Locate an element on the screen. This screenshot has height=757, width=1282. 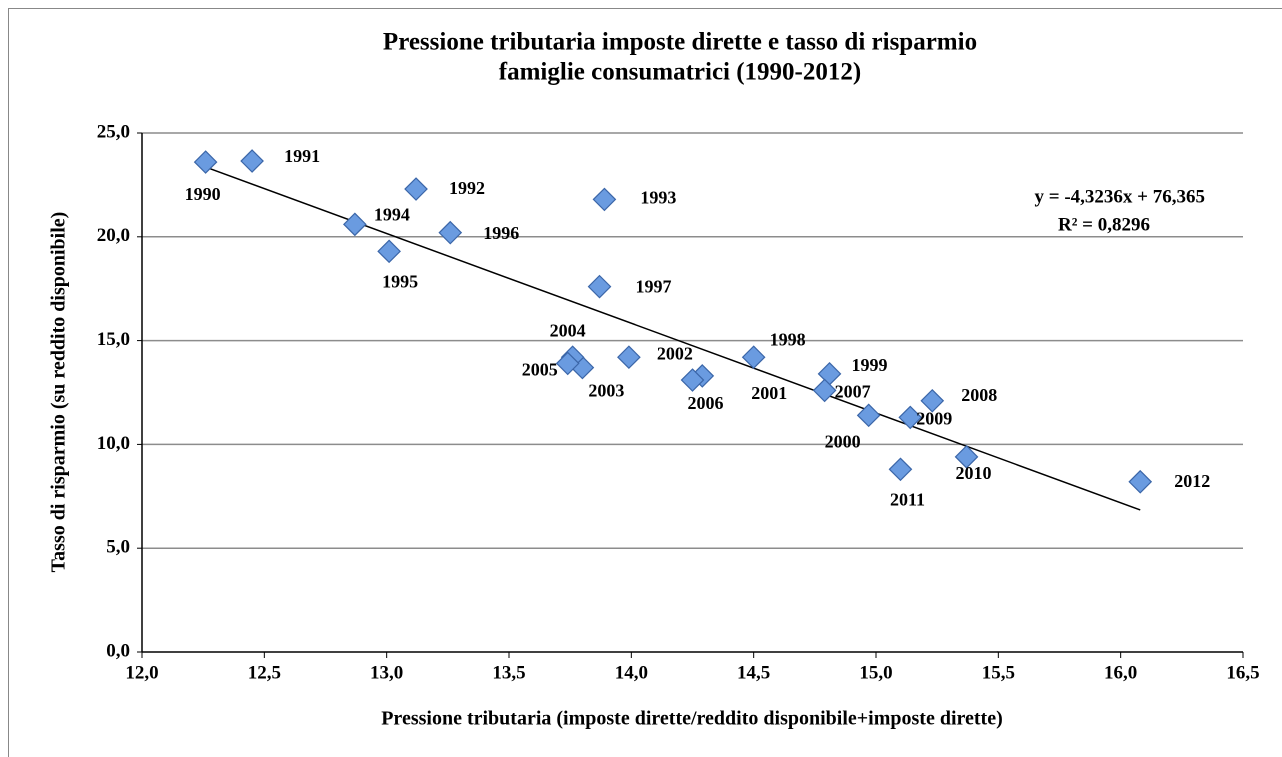
x-tick-label: 12,0 is located at coordinates (141, 672).